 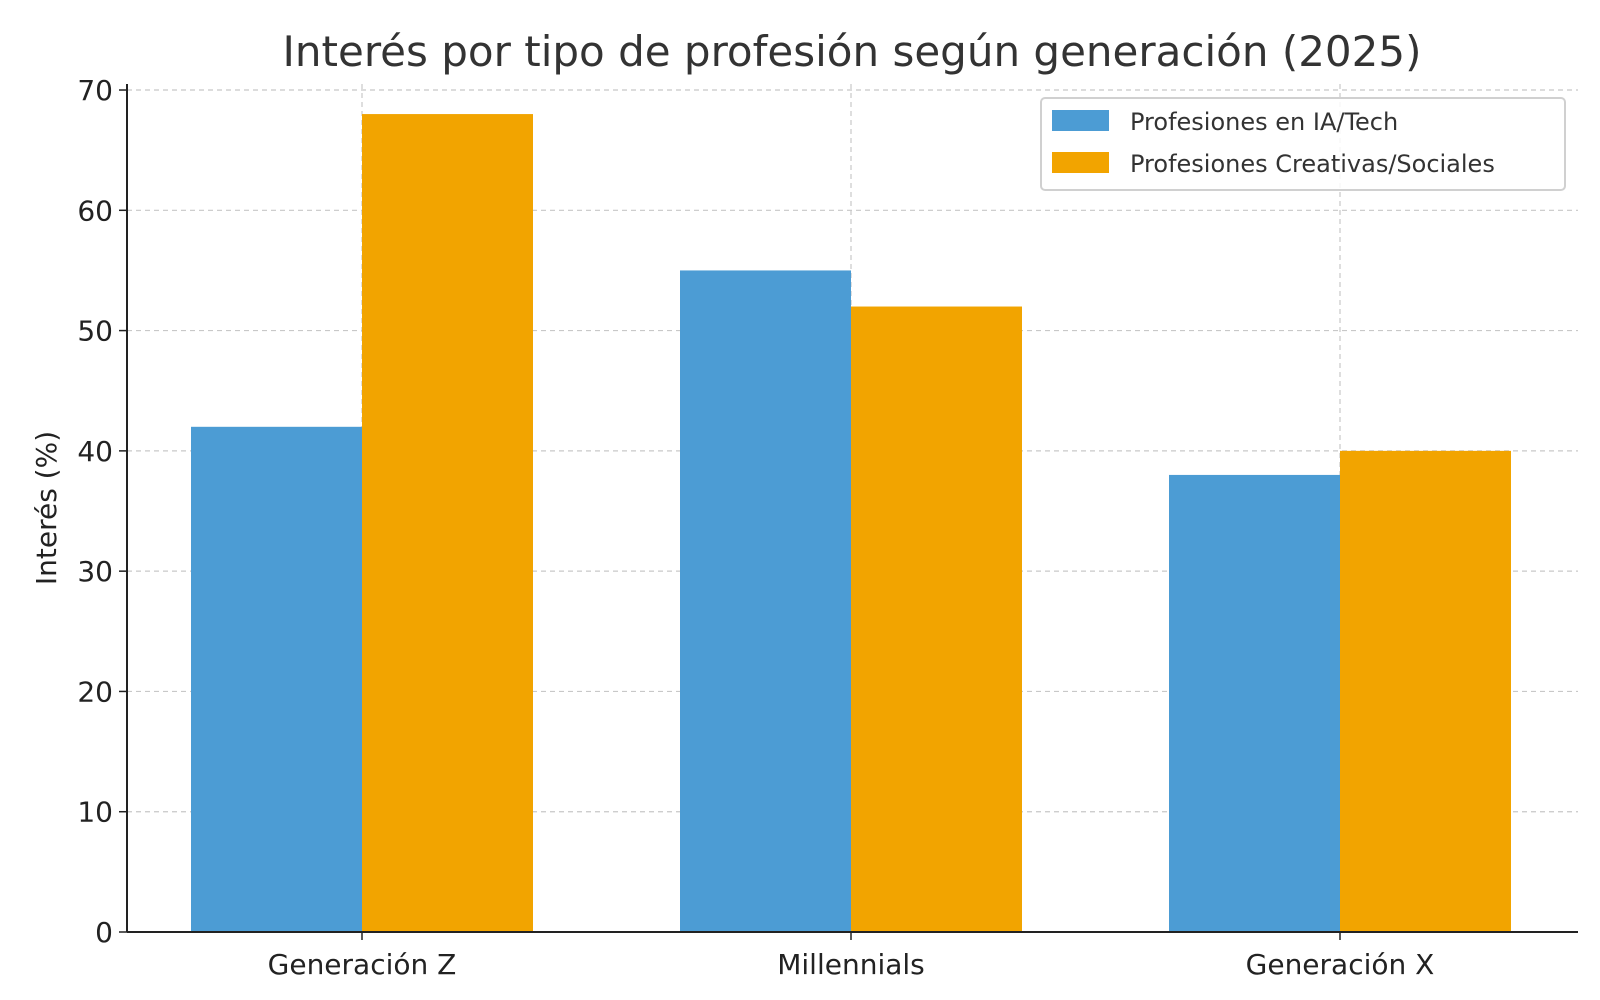 I want to click on x-tick-label-1: Millennials, so click(x=851, y=964).